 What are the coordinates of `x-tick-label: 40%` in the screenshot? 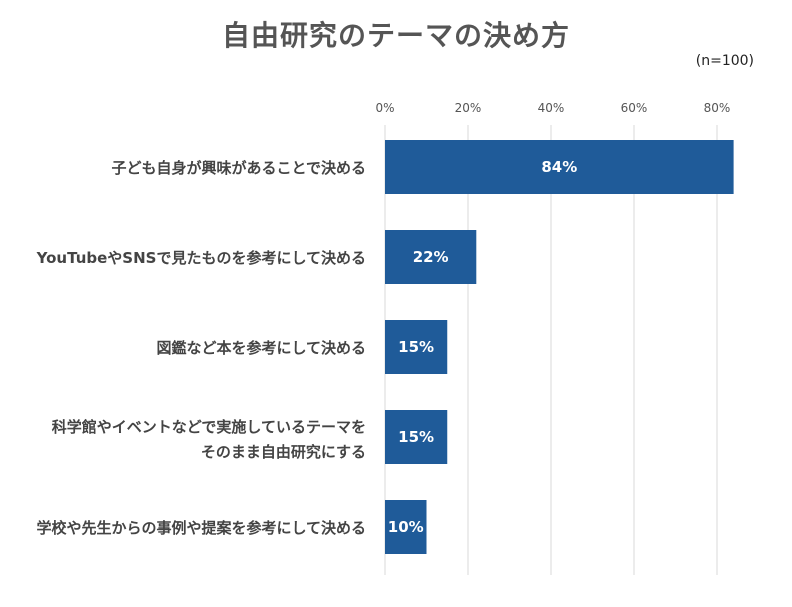 It's located at (551, 108).